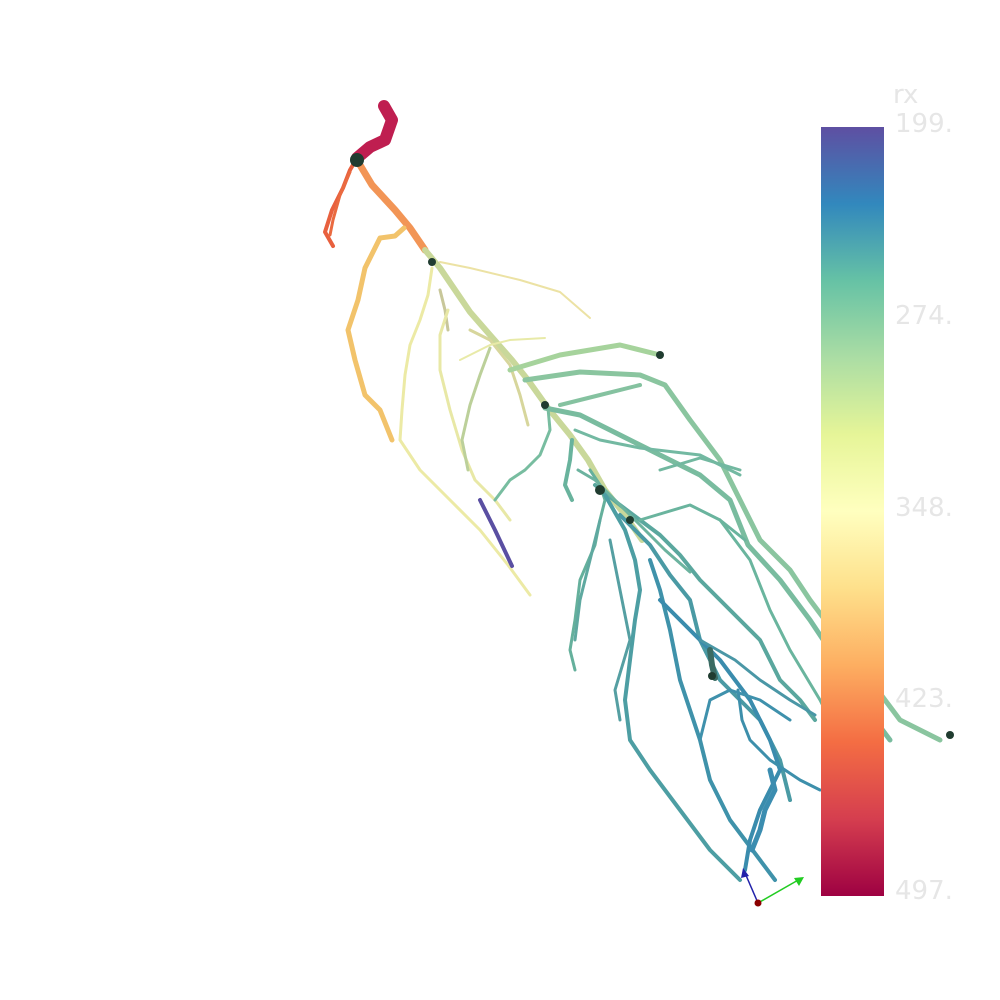  I want to click on triad-y-arrowhead, so click(745, 873).